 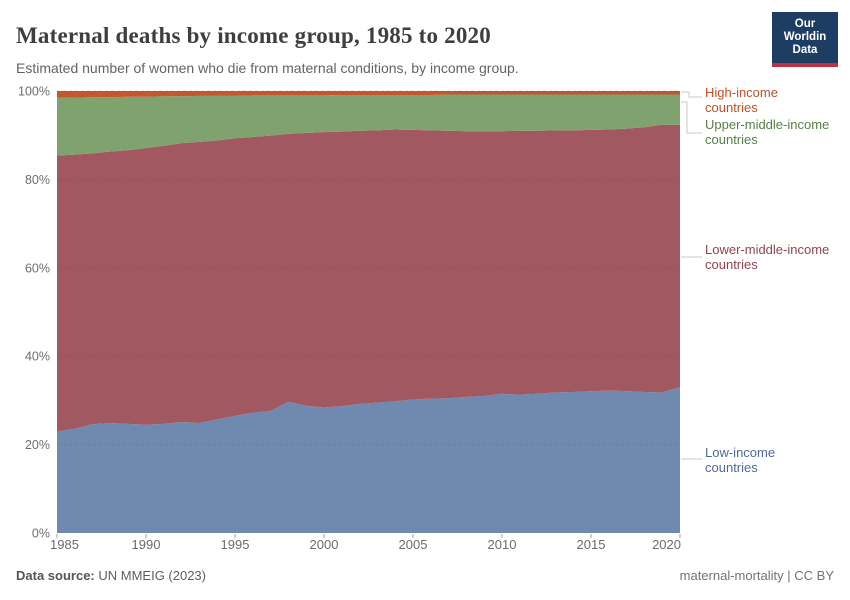 I want to click on x-axis-tick-2000: 2000, so click(x=324, y=544).